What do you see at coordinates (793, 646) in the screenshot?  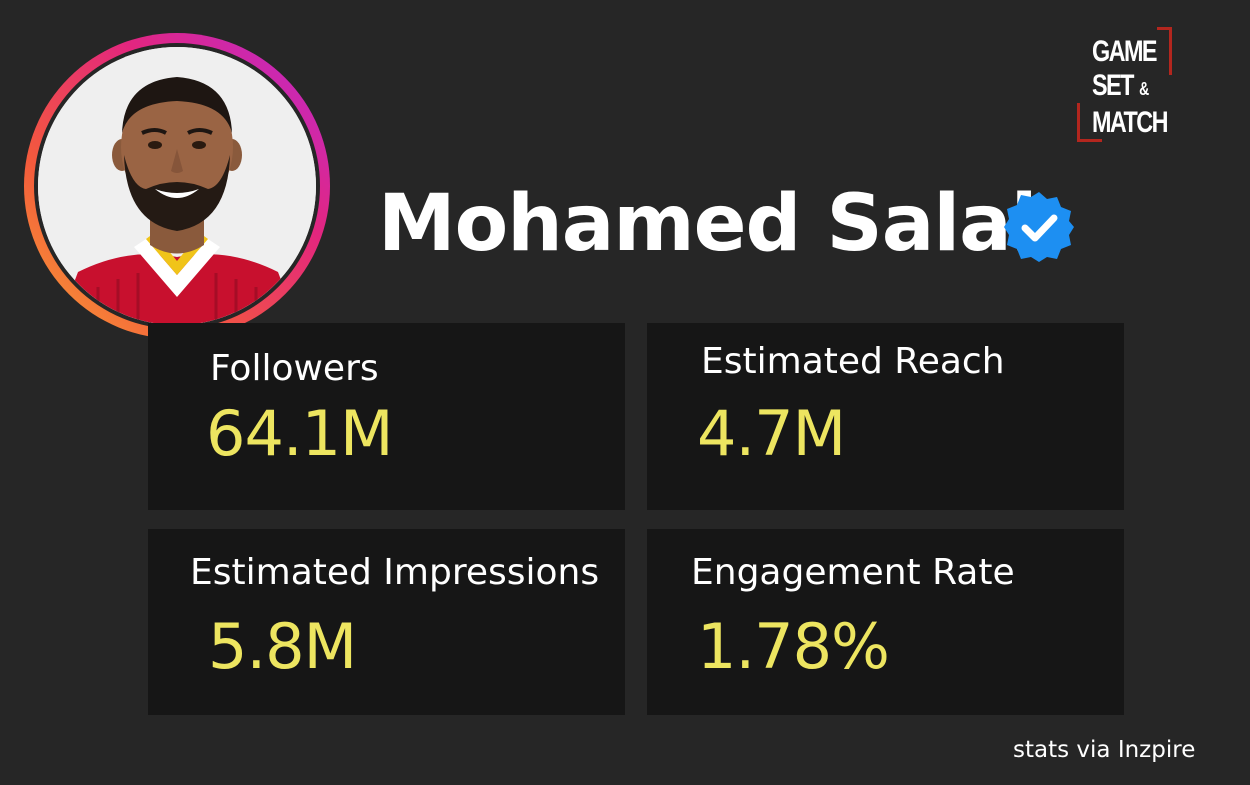 I see `stat-value-engagement: 1.78%` at bounding box center [793, 646].